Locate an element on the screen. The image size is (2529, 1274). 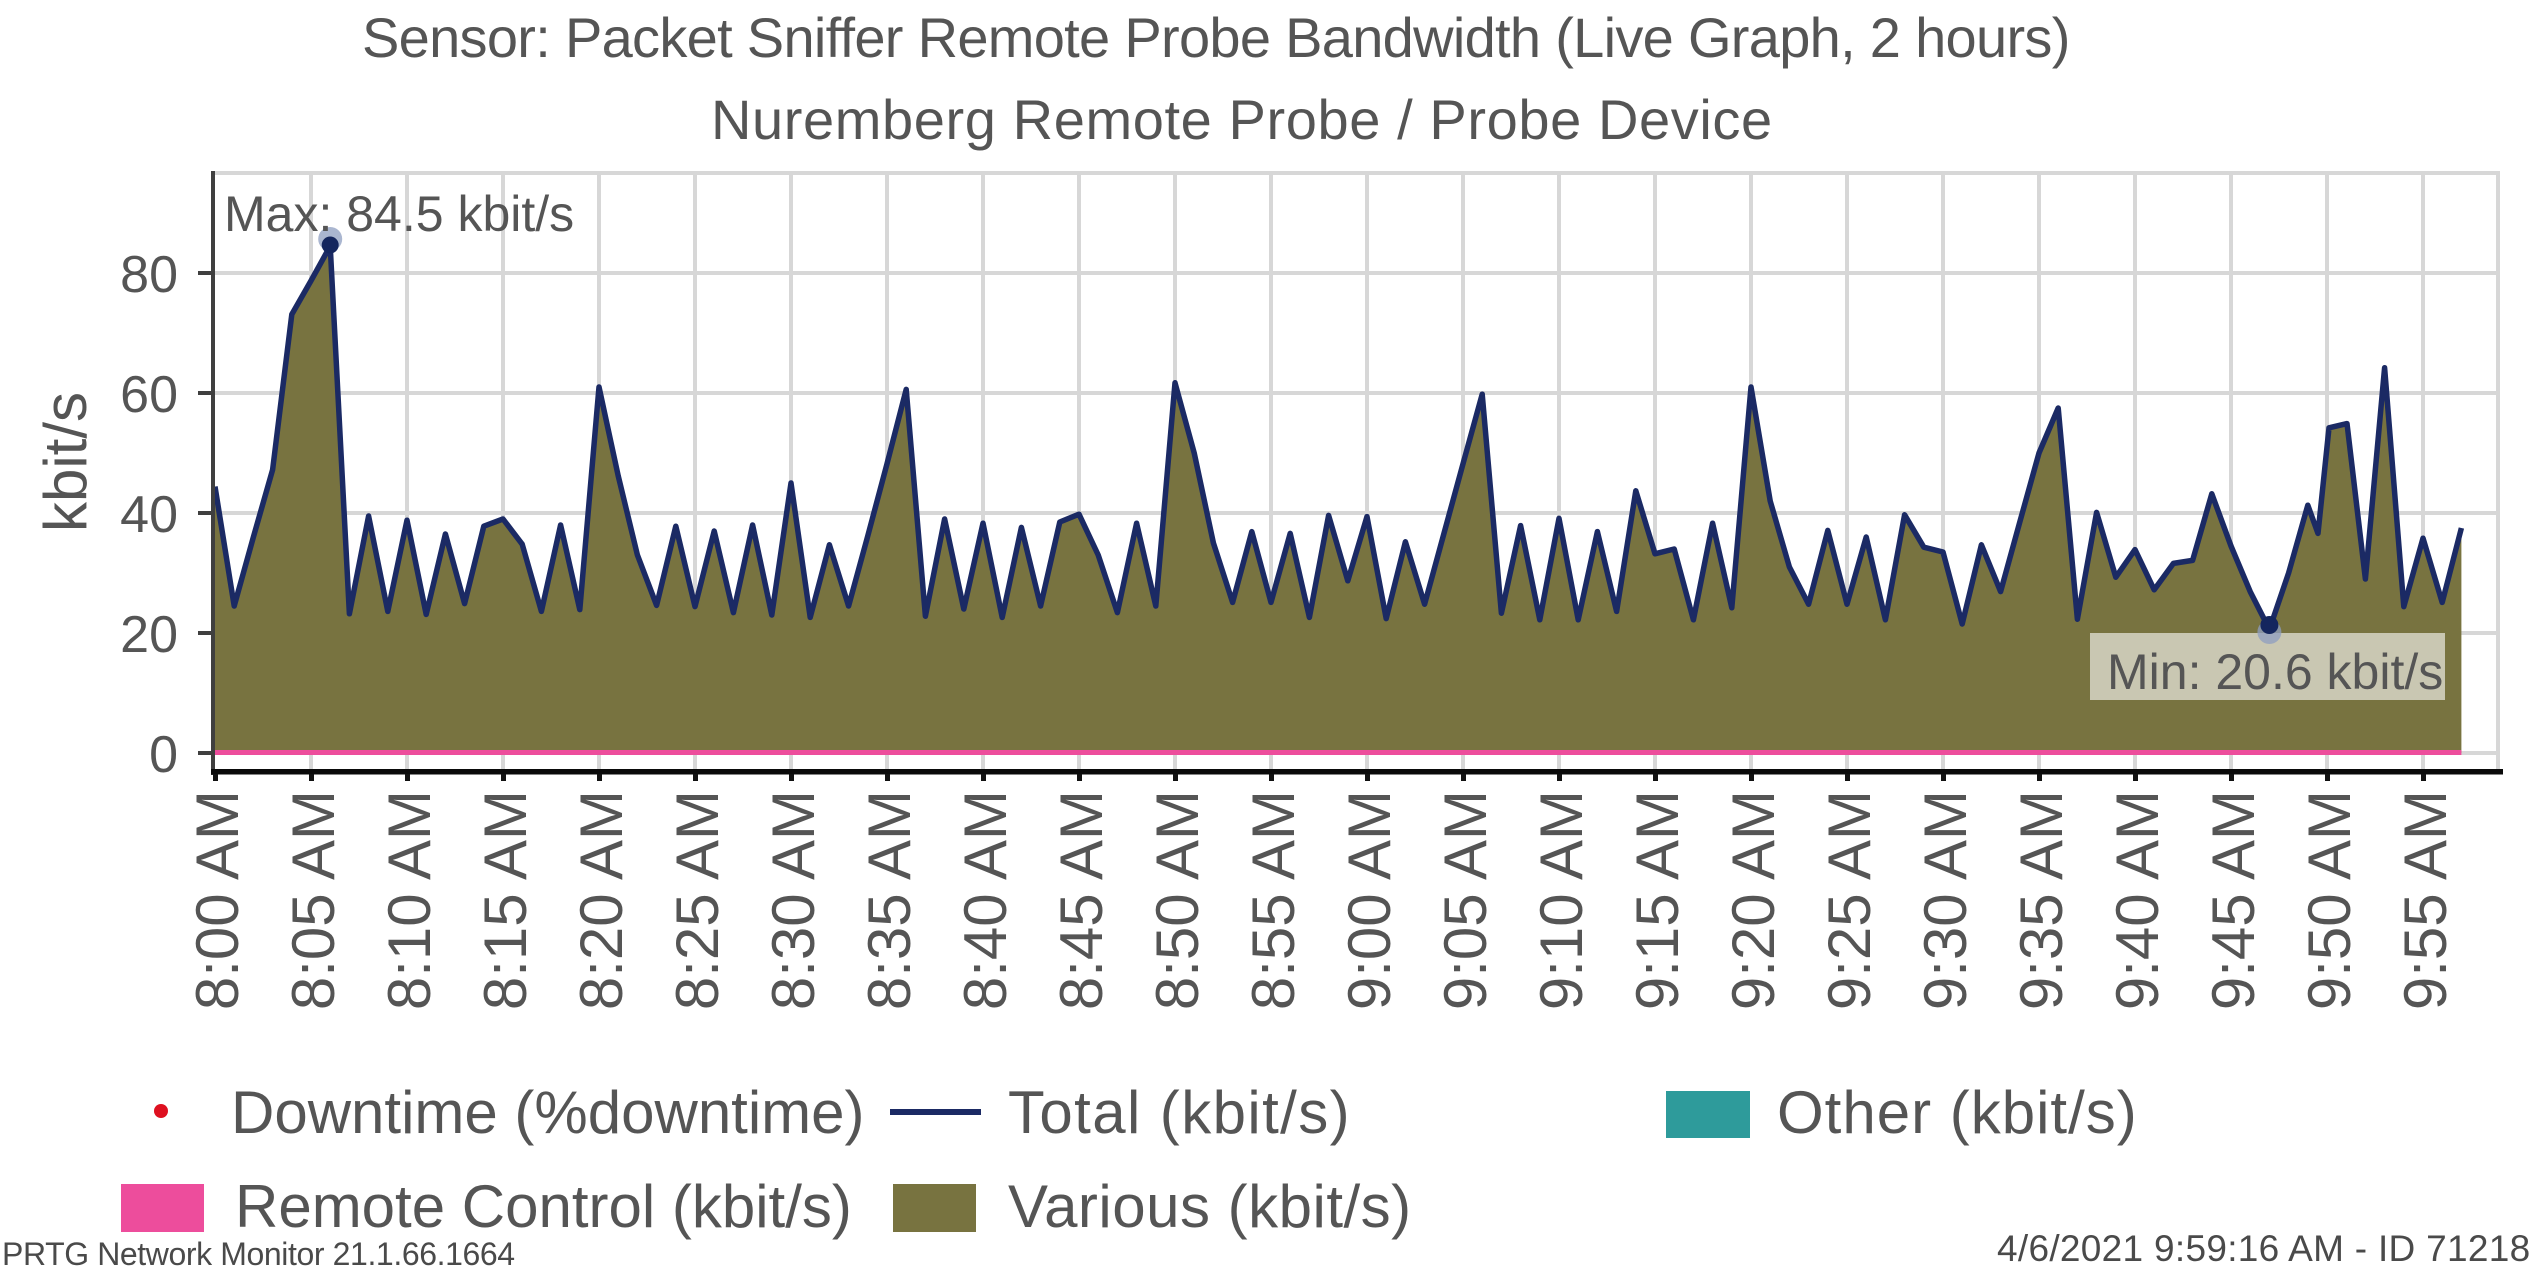
svg-text: Min: 20.6 kbit/s is located at coordinates (2275, 672).